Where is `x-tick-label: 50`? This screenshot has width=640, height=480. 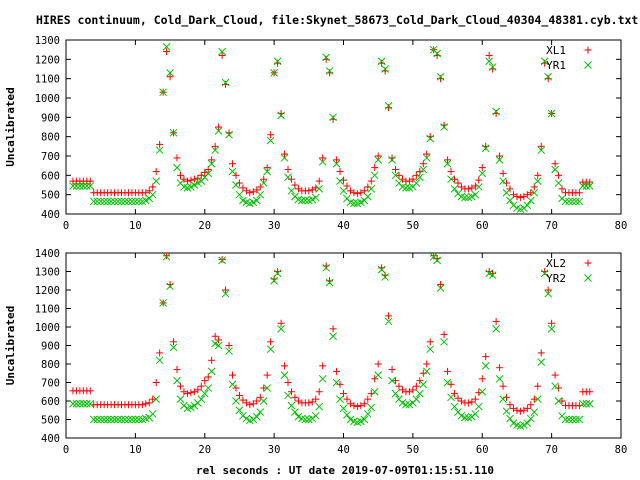
x-tick-label: 50 is located at coordinates (413, 450).